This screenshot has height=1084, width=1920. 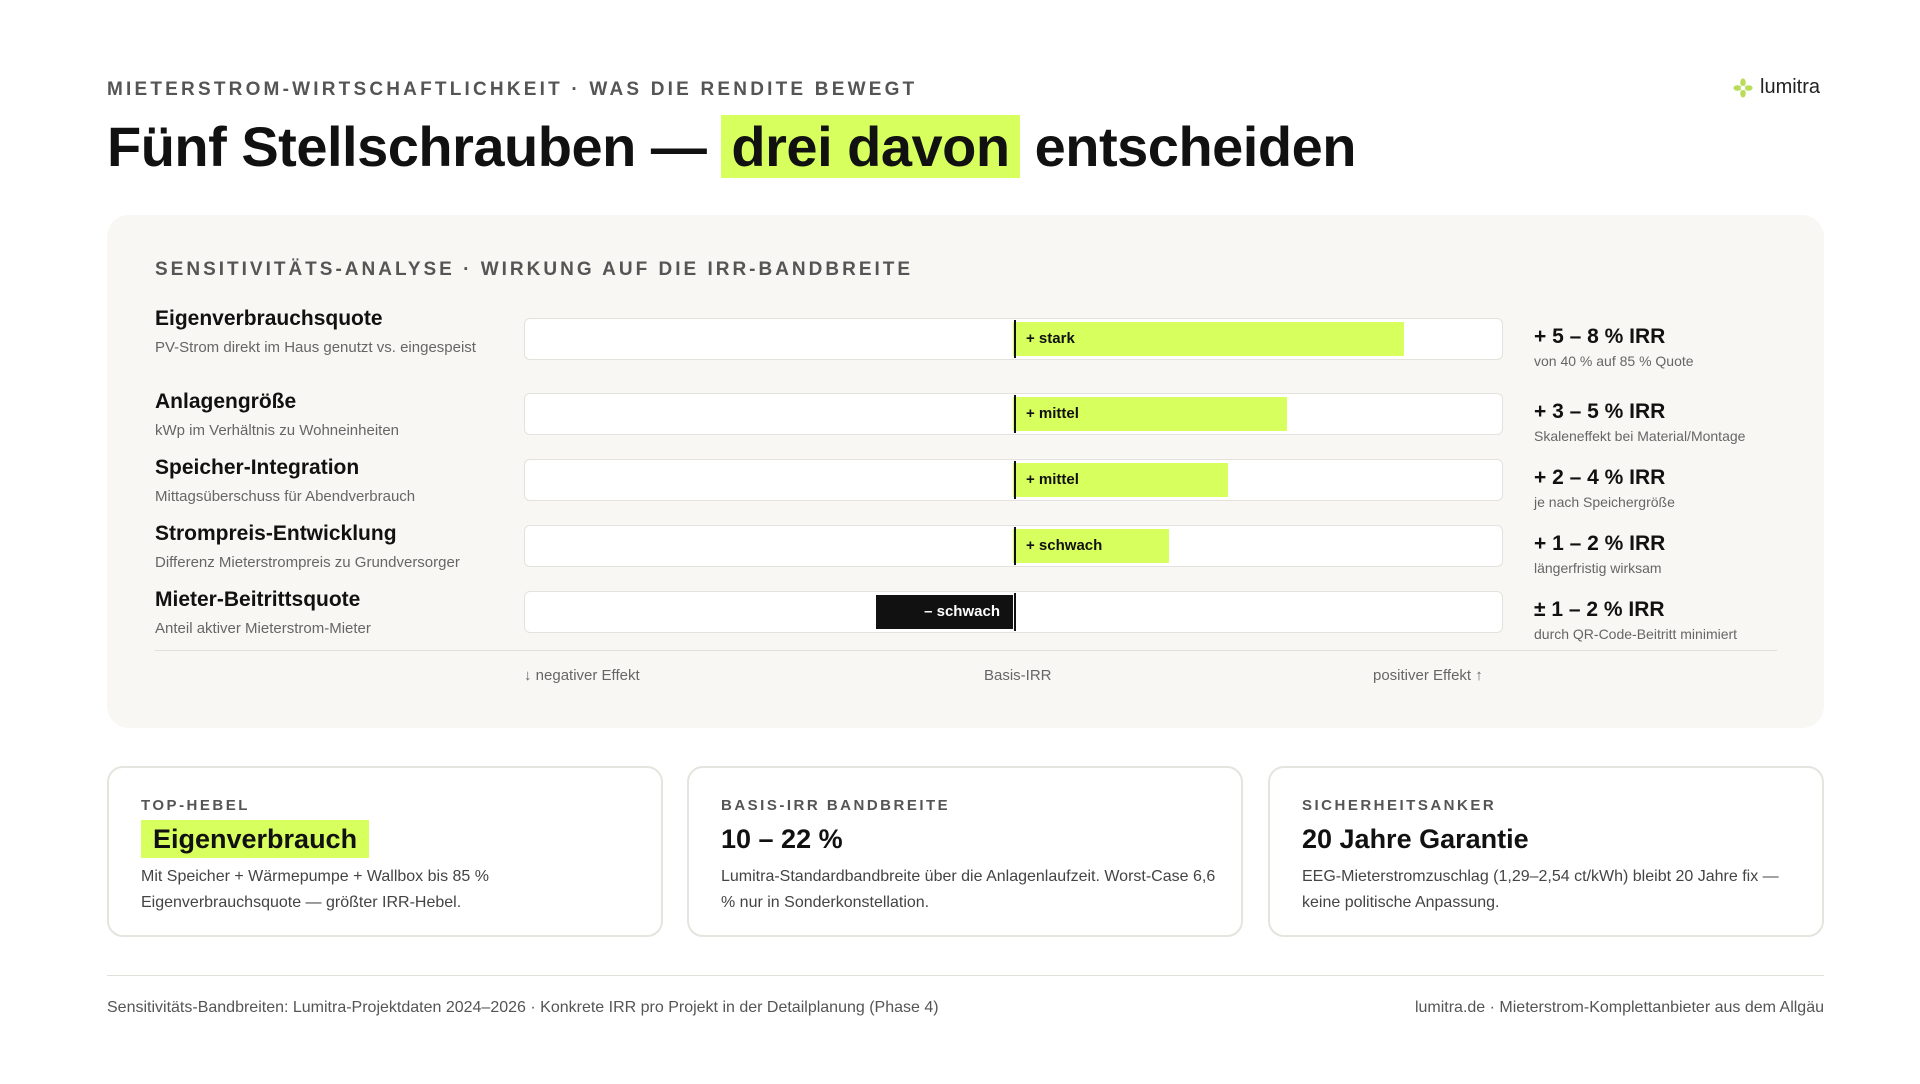 I want to click on row-description: Mittagsüberschuss für Abendverbrauch, so click(x=285, y=496).